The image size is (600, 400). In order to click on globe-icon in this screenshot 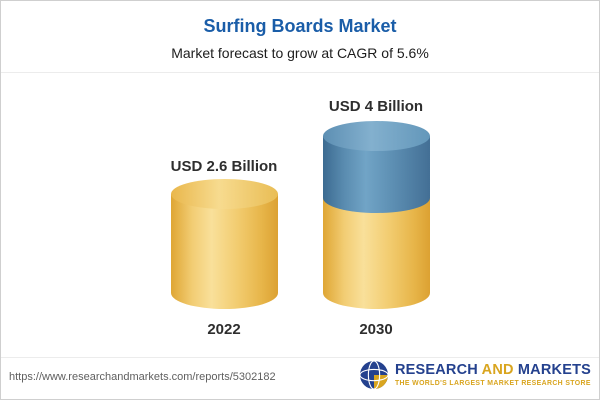, I will do `click(374, 375)`.